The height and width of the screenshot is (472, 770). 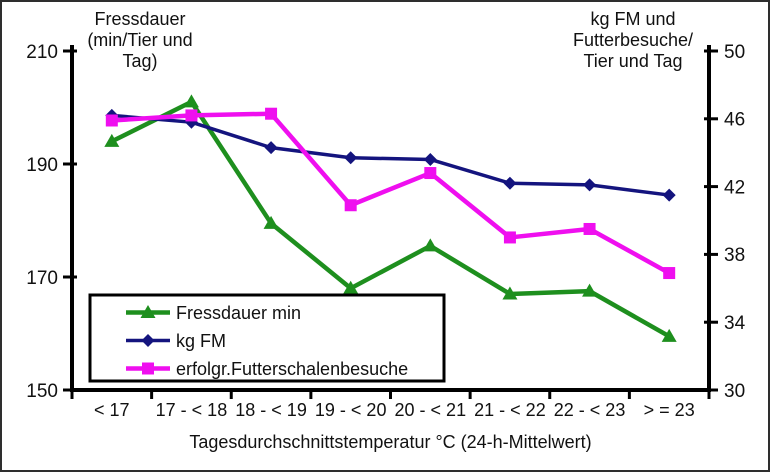 I want to click on y-axis-left-tick-label: 170, so click(x=42, y=278).